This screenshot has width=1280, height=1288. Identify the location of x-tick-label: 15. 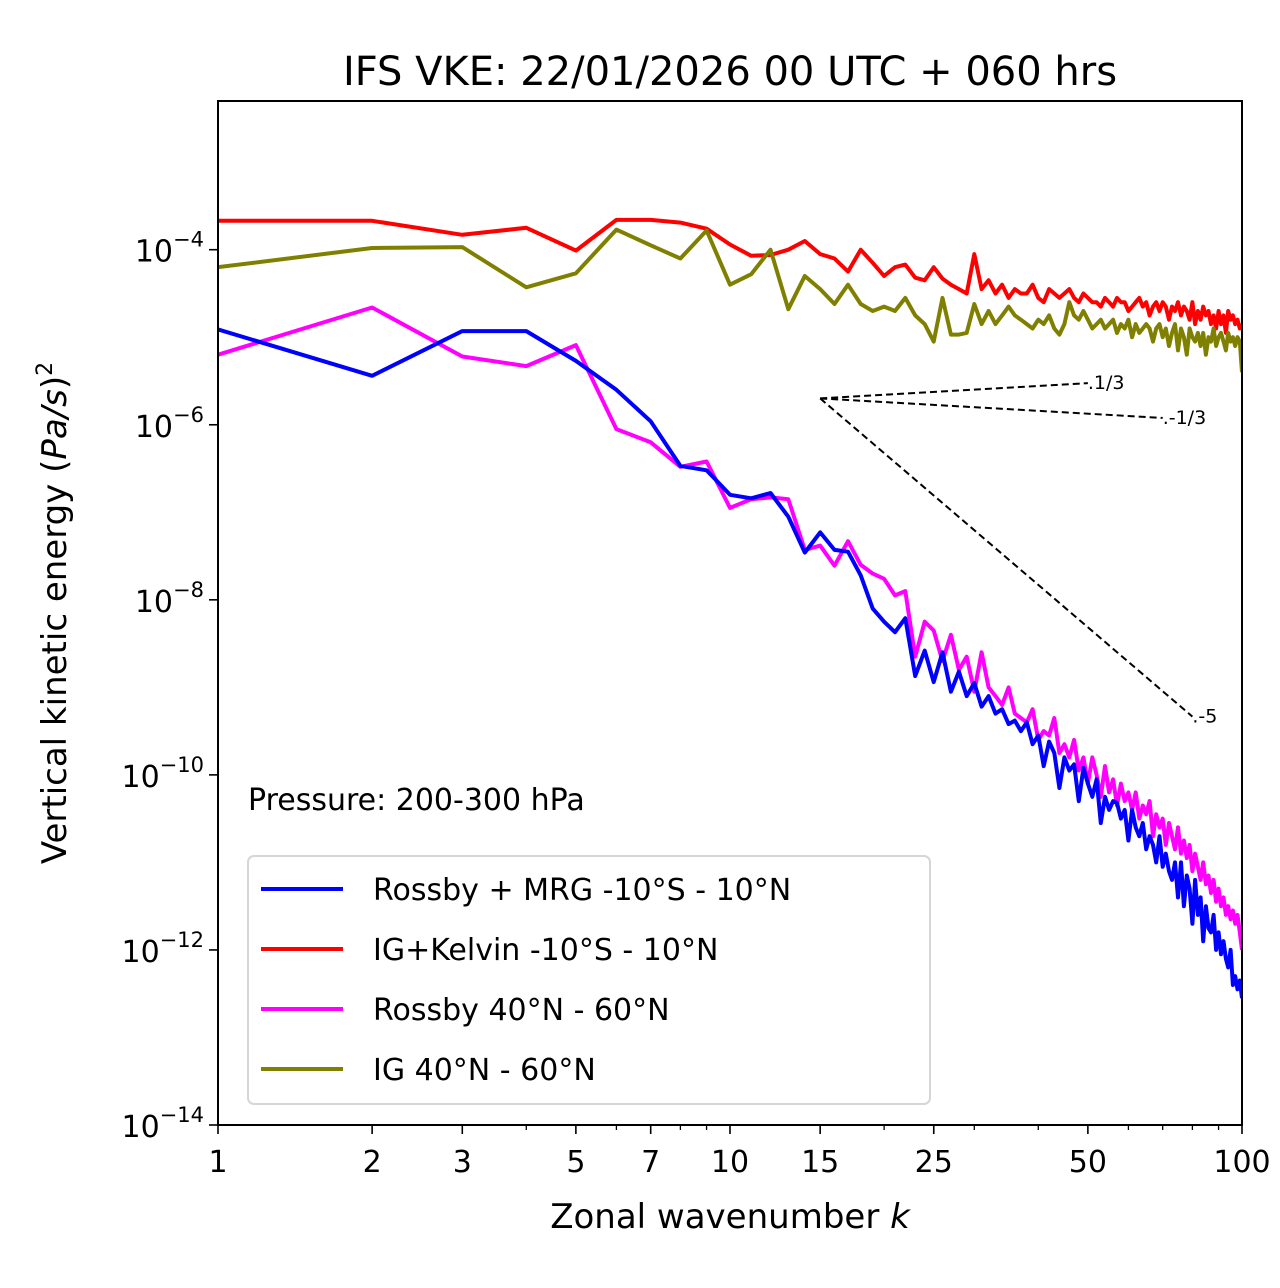
(820, 1162).